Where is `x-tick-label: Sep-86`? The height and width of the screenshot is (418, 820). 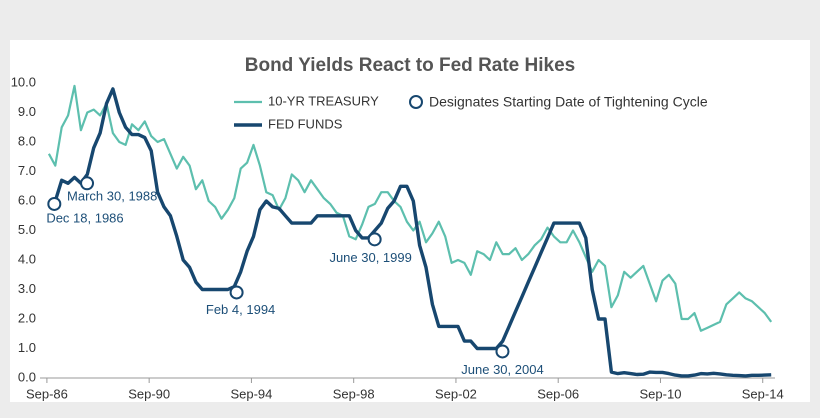 x-tick-label: Sep-86 is located at coordinates (47, 393).